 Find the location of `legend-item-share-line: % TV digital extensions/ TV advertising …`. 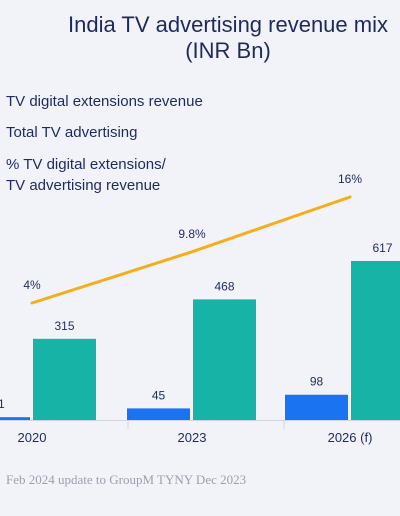

legend-item-share-line: % TV digital extensions/ TV advertising … is located at coordinates (86, 175).